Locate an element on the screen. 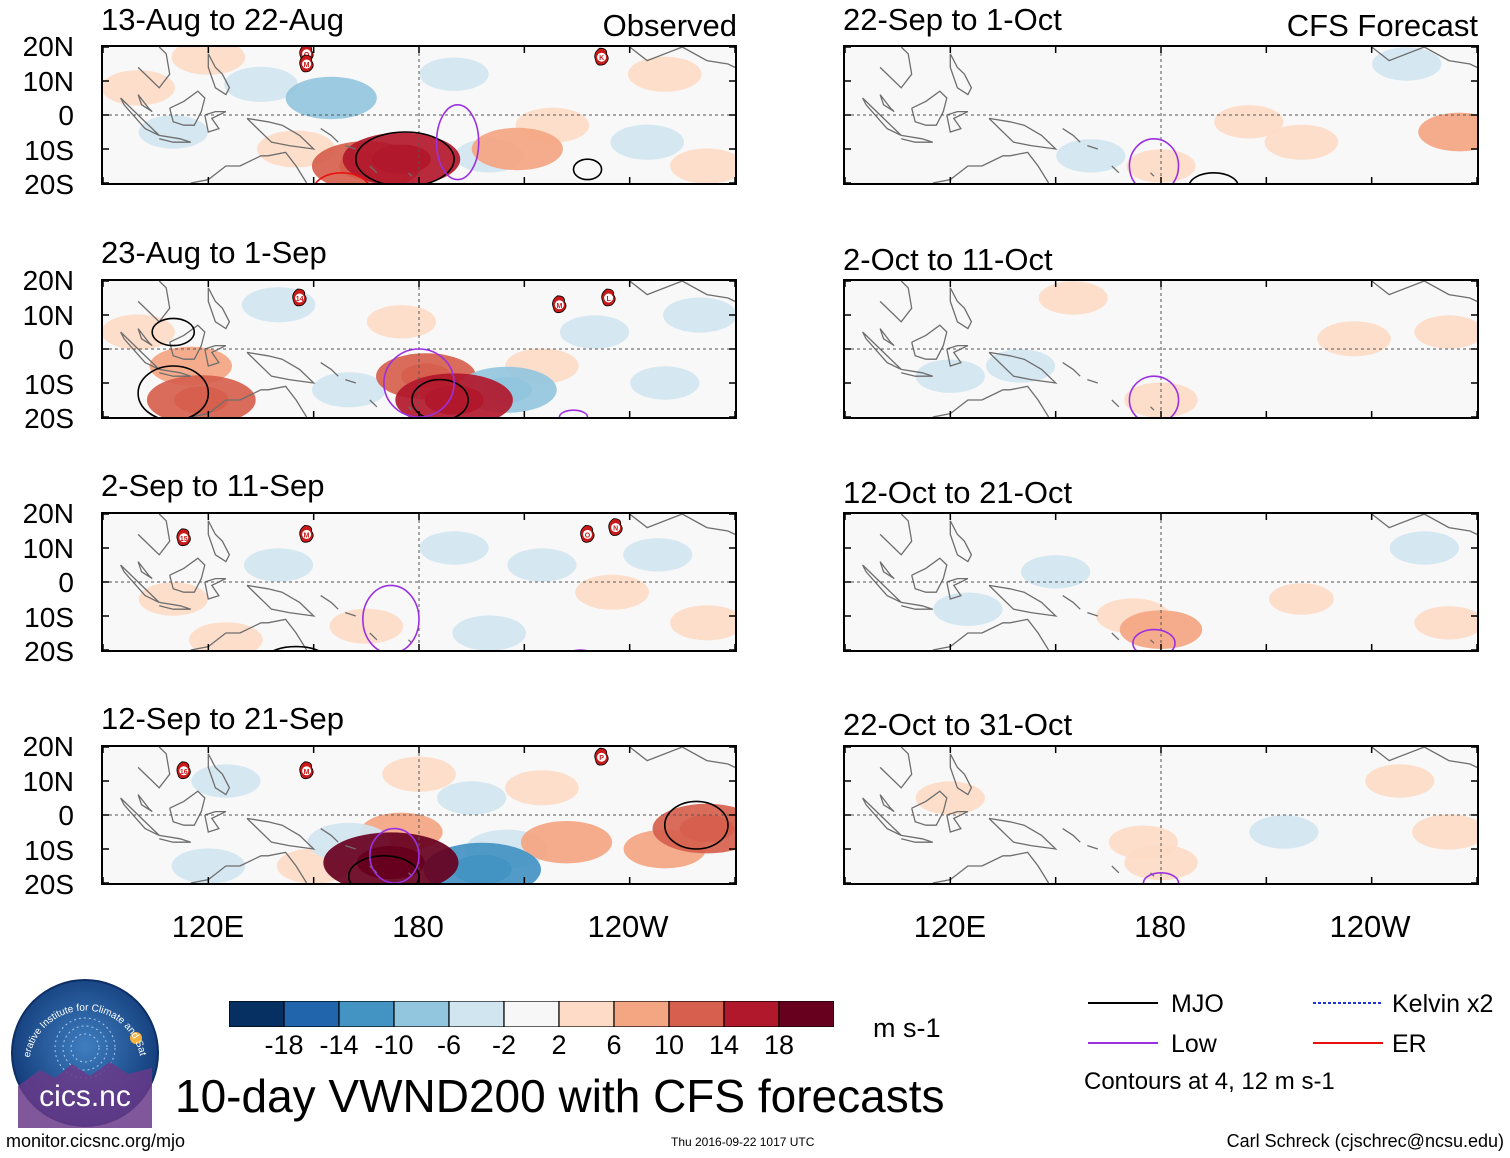 Image resolution: width=1510 pixels, height=1158 pixels. timestamp: Thu 2016-09-22 1017 UTC is located at coordinates (743, 1142).